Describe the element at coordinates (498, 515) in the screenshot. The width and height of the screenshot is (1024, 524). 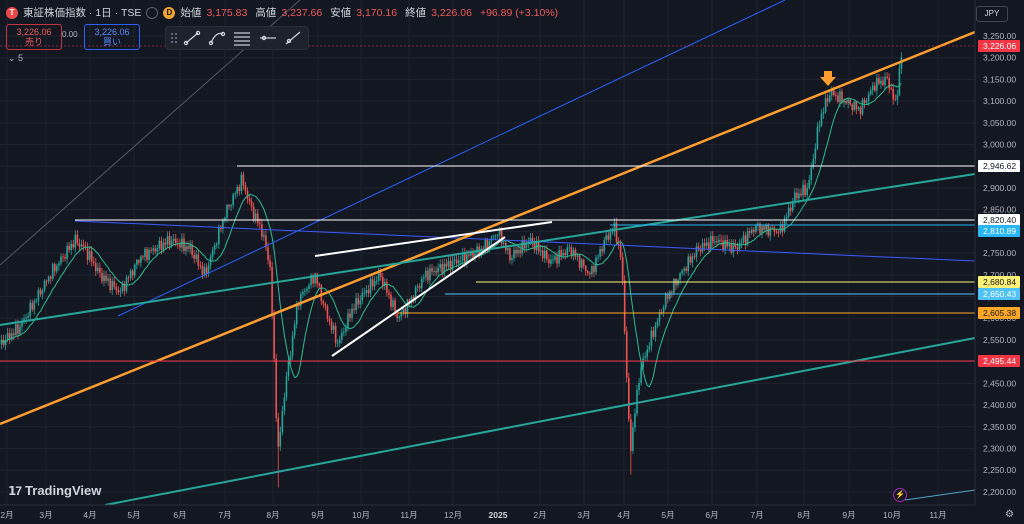
I see `time-tick-label: 2025` at that location.